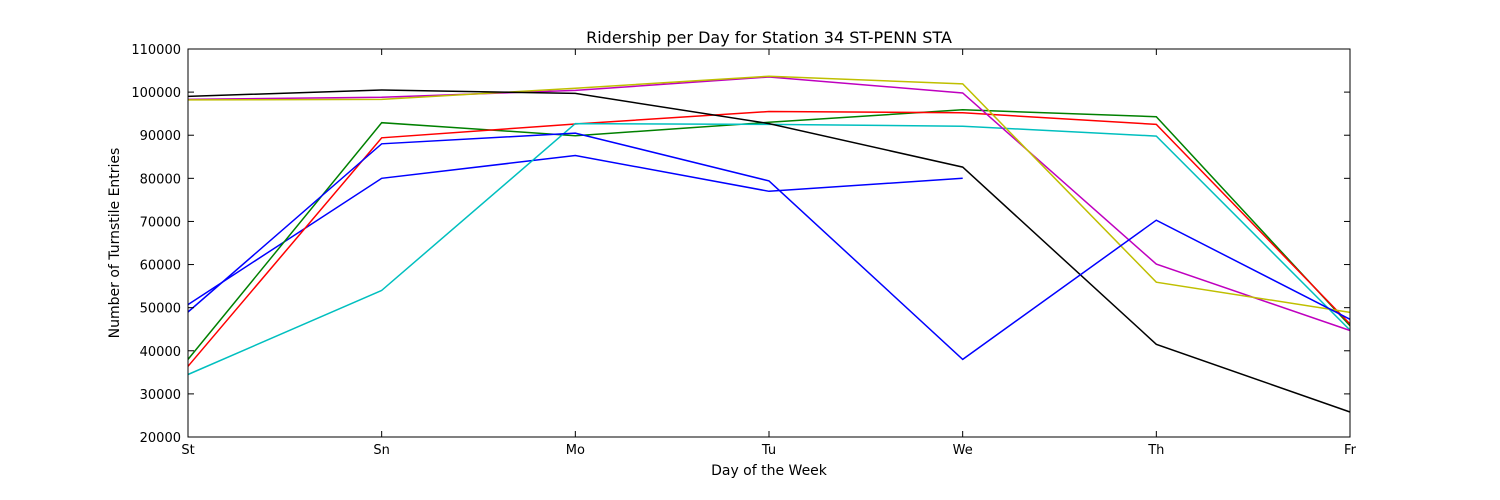  I want to click on y-tick-label: 50000, so click(160, 309).